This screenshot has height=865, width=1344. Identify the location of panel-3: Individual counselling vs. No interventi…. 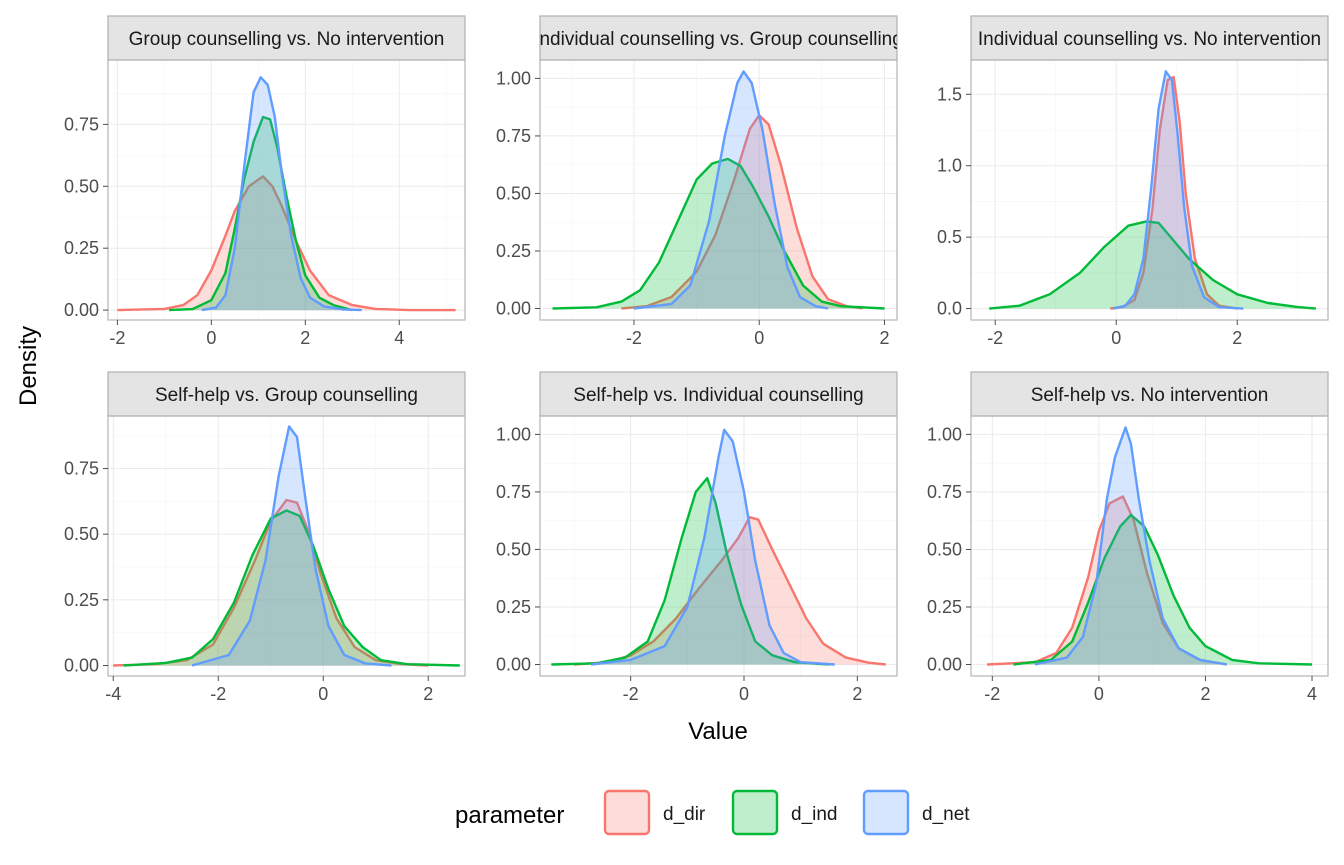
(1133, 181).